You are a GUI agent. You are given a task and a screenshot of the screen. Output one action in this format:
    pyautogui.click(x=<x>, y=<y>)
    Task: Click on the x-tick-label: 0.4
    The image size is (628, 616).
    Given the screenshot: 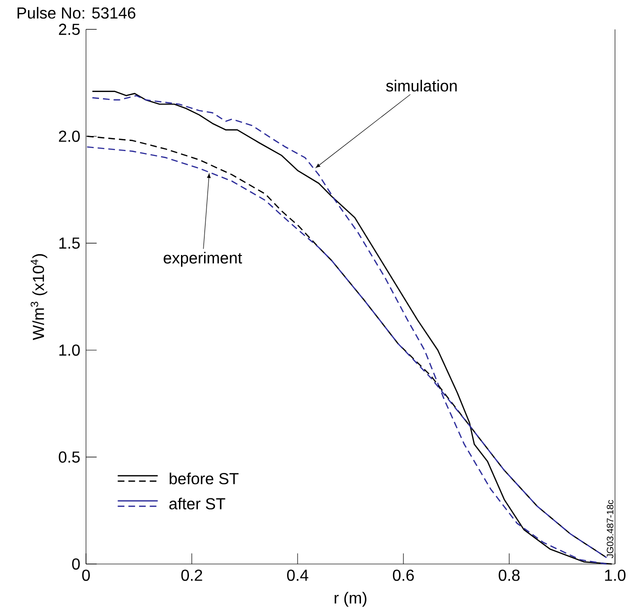 What is the action you would take?
    pyautogui.click(x=297, y=575)
    